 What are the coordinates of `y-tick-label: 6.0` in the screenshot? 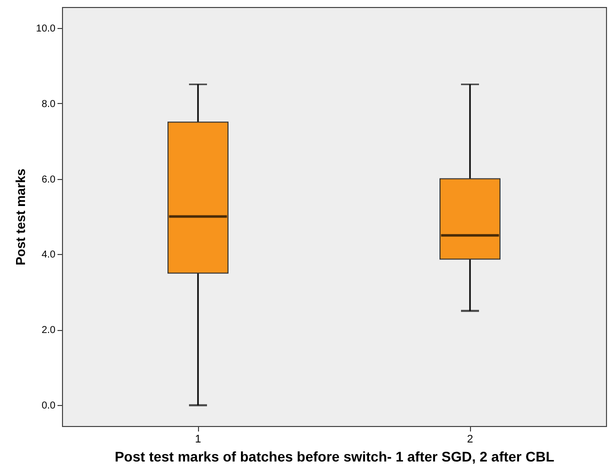 It's located at (49, 180).